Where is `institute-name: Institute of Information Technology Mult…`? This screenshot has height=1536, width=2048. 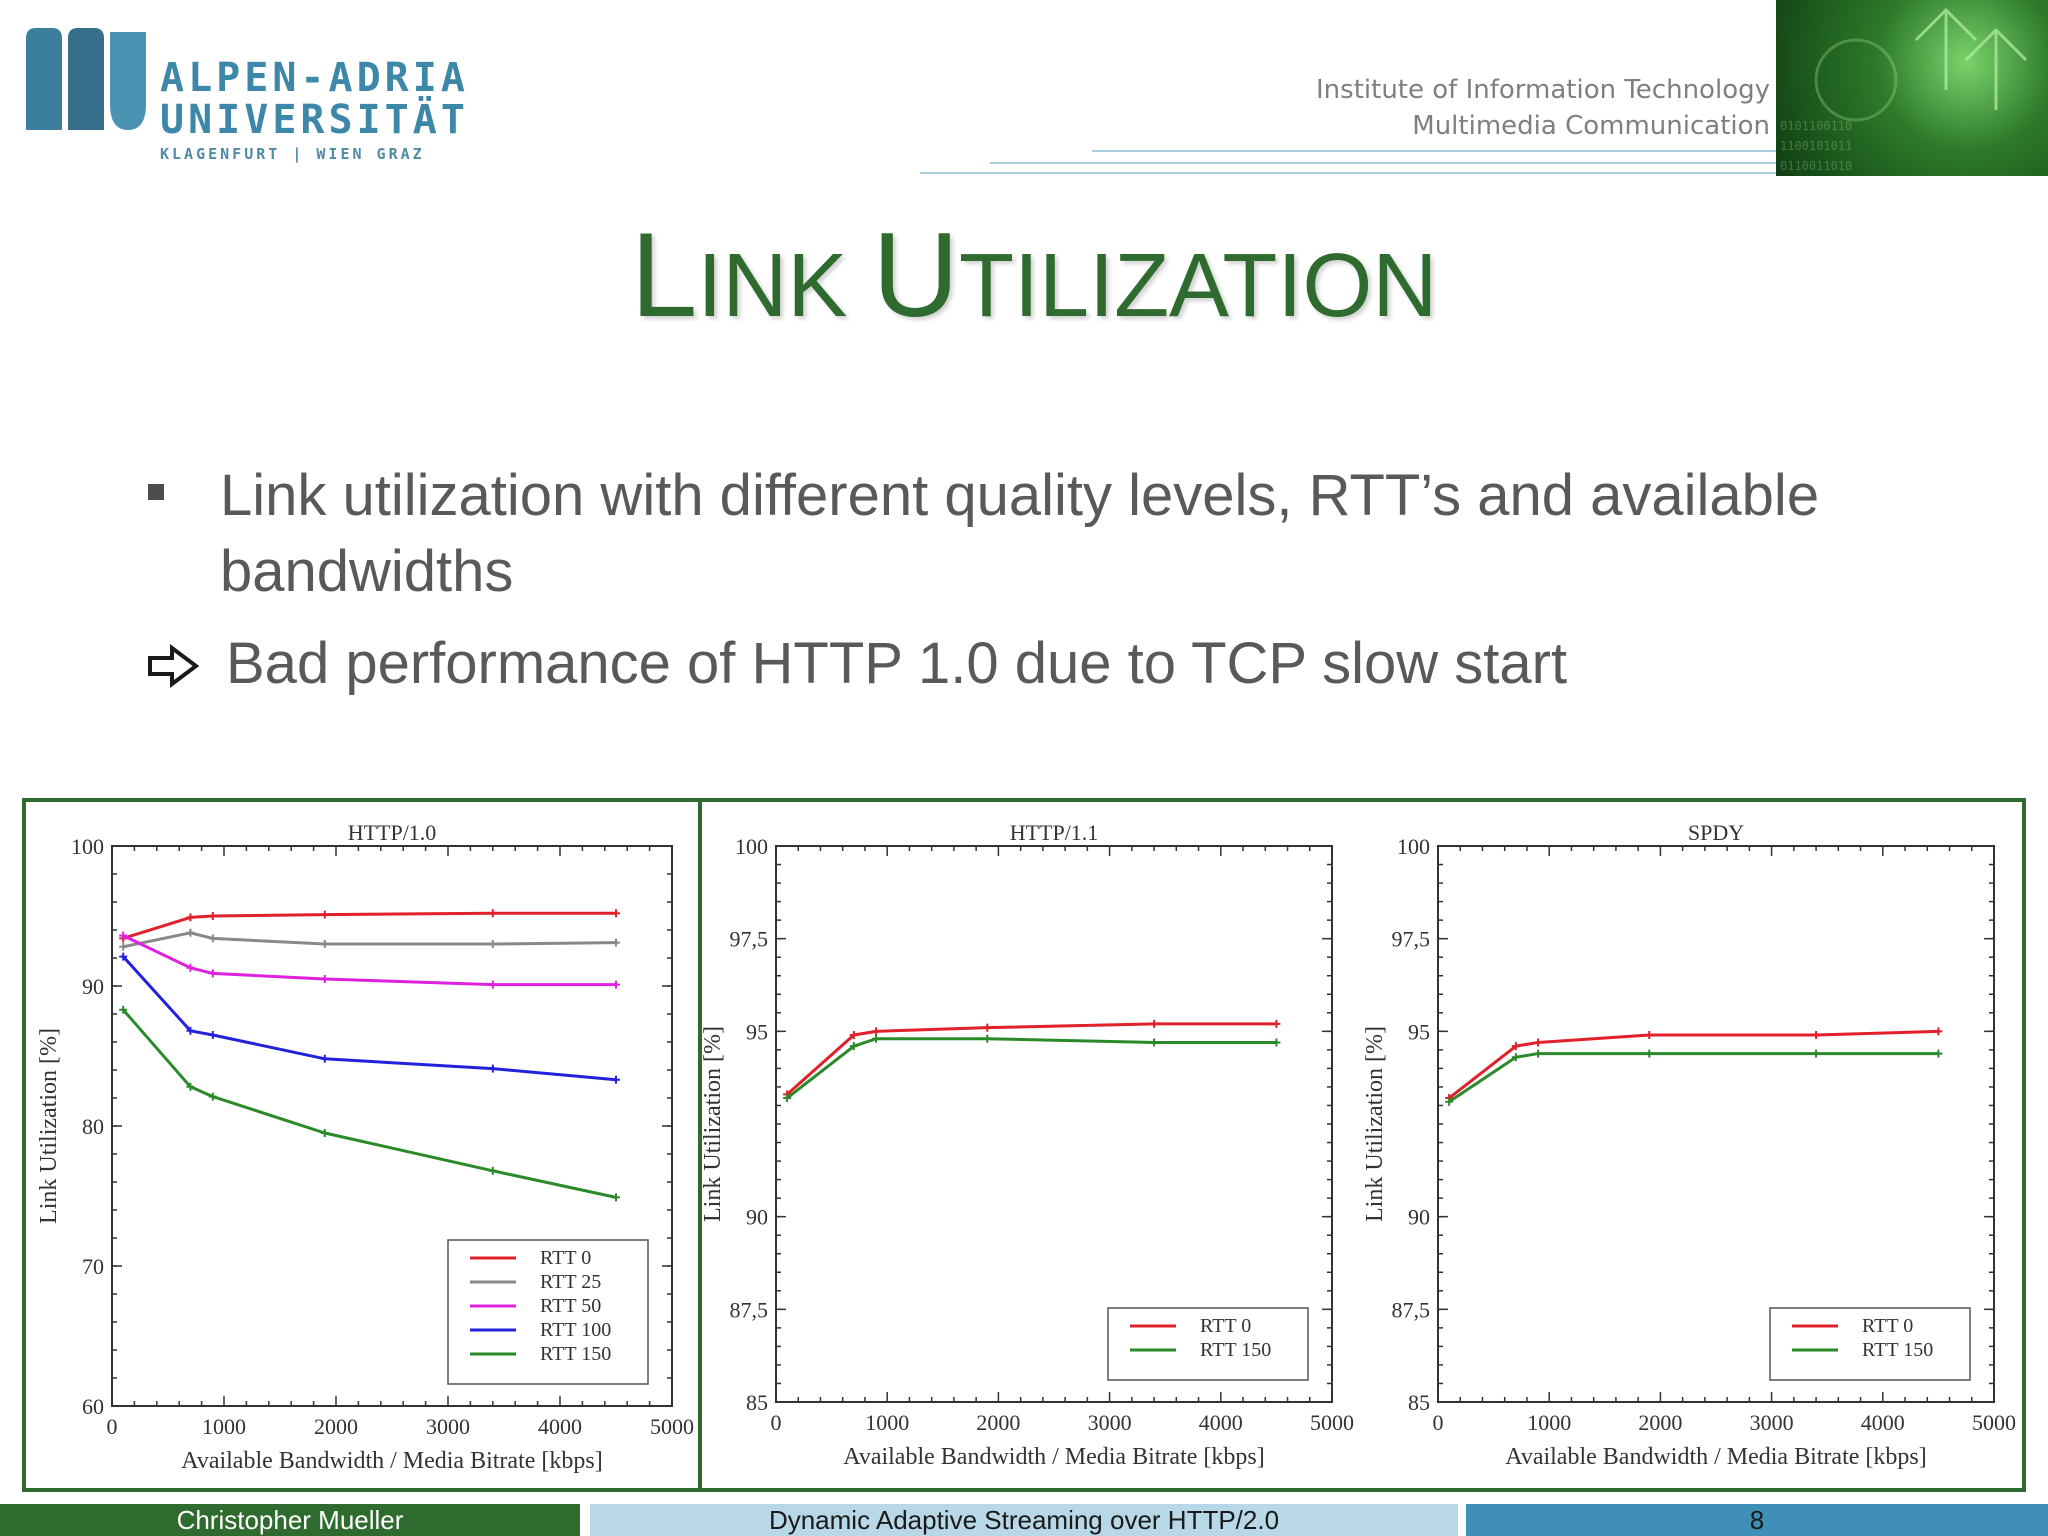
institute-name: Institute of Information Technology Mult… is located at coordinates (1543, 108).